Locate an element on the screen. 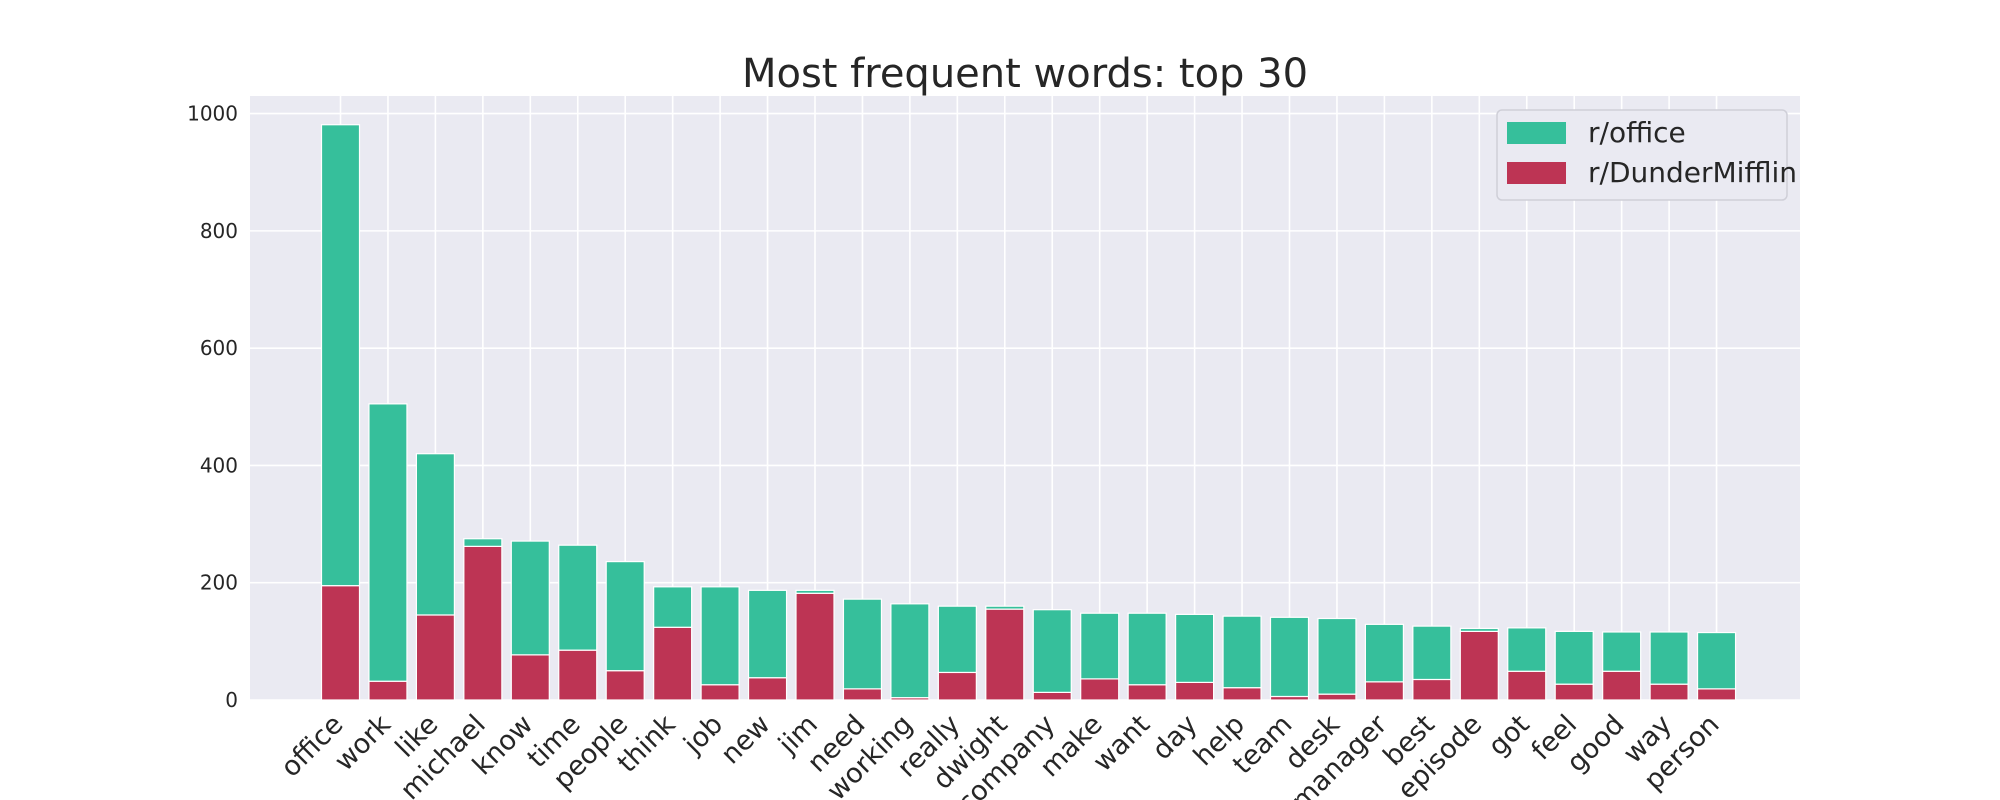 The width and height of the screenshot is (2000, 800). bar-dundermifflin-like is located at coordinates (435, 657).